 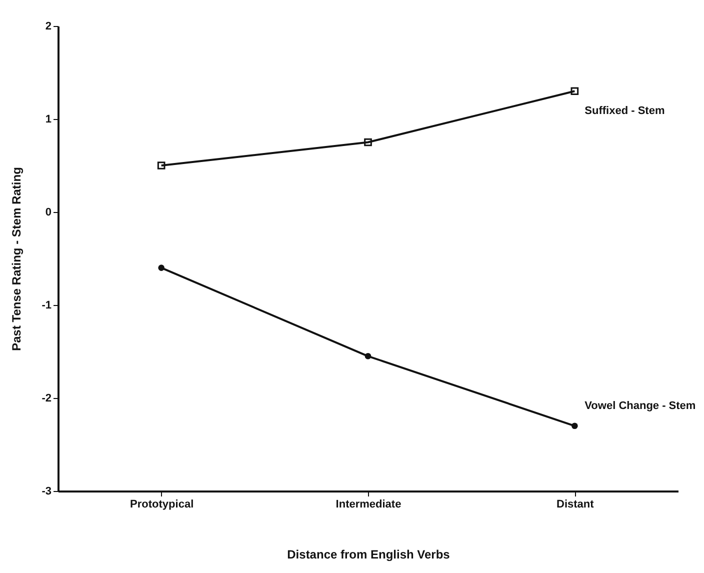 What do you see at coordinates (368, 555) in the screenshot?
I see `x-axis-title: Distance from English Verbs` at bounding box center [368, 555].